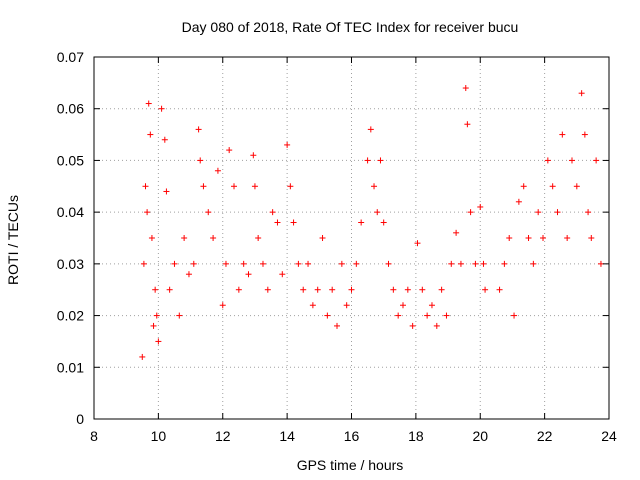 The width and height of the screenshot is (640, 480). What do you see at coordinates (80, 419) in the screenshot?
I see `y-tick-label: 0` at bounding box center [80, 419].